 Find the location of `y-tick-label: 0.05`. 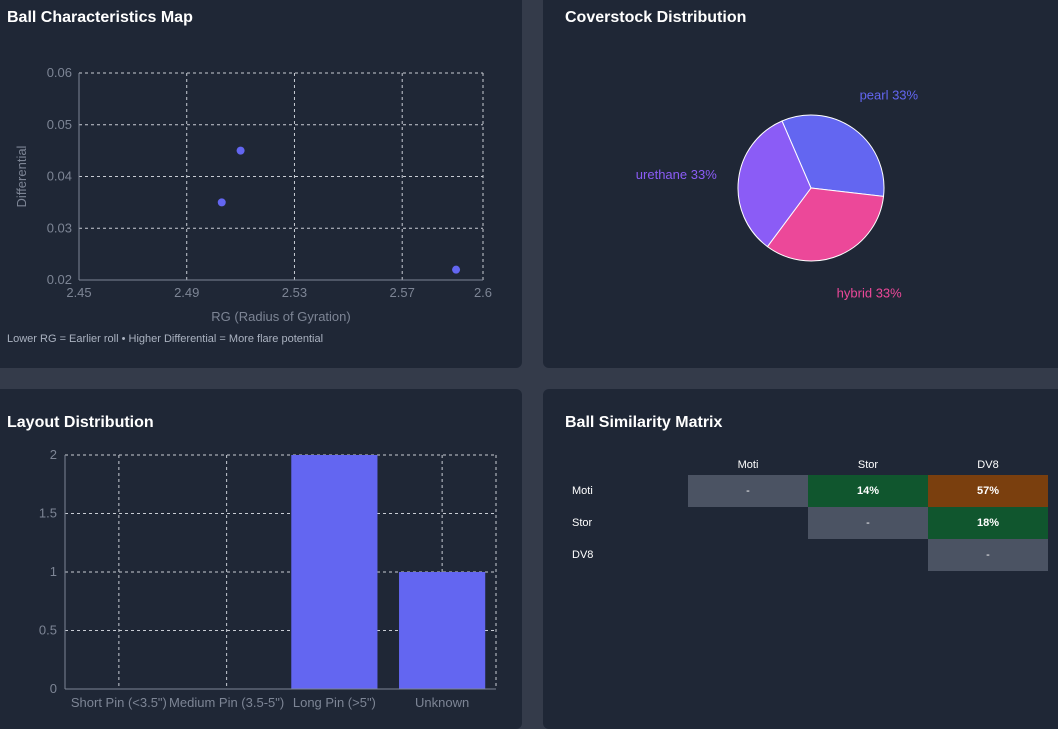

y-tick-label: 0.05 is located at coordinates (59, 124).